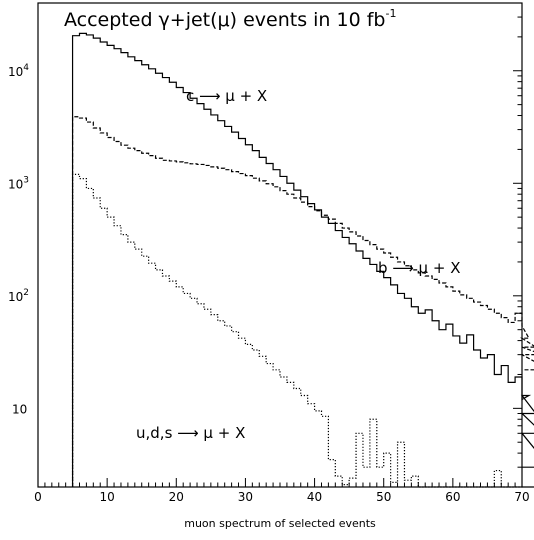 This screenshot has height=540, width=534. What do you see at coordinates (107, 497) in the screenshot?
I see `x-tick-label: 10` at bounding box center [107, 497].